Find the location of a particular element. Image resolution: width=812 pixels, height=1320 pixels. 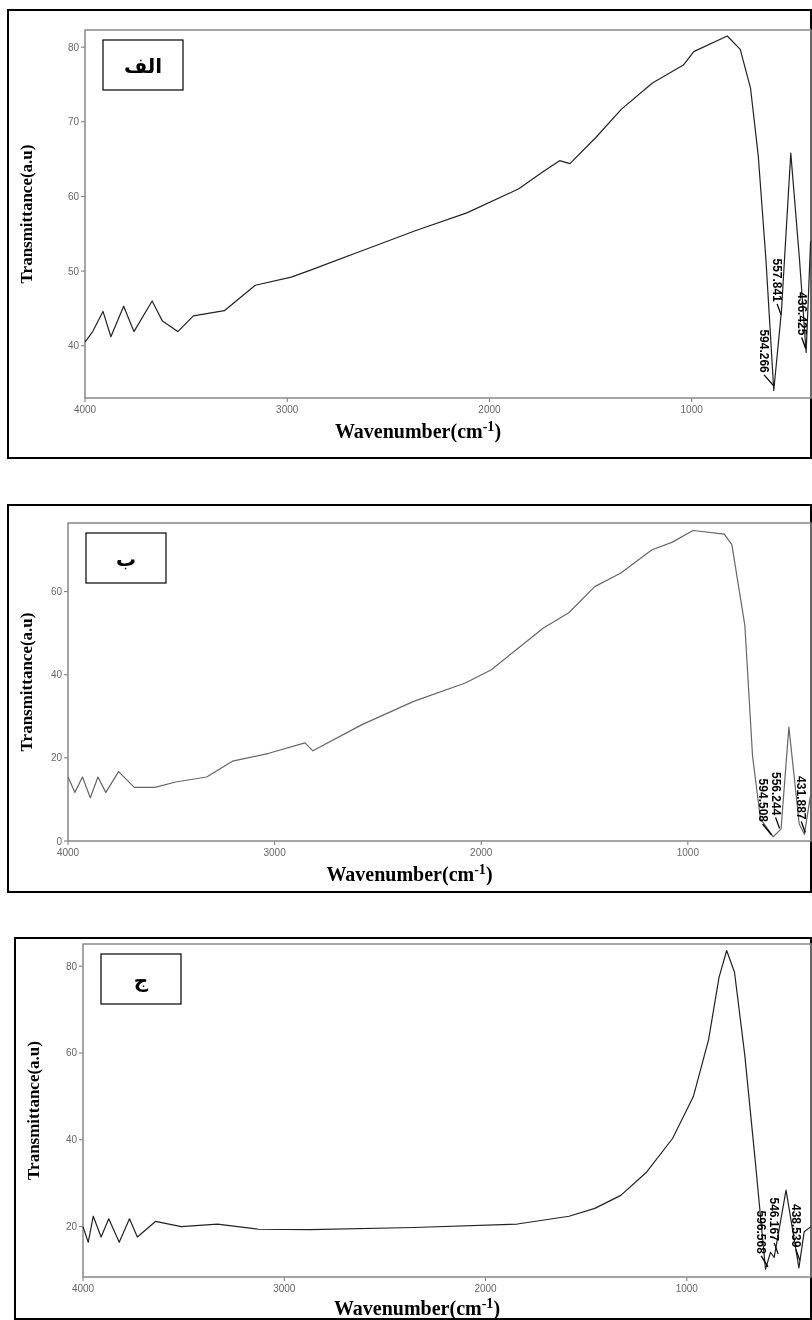

annotation: 556.244 is located at coordinates (775, 793).